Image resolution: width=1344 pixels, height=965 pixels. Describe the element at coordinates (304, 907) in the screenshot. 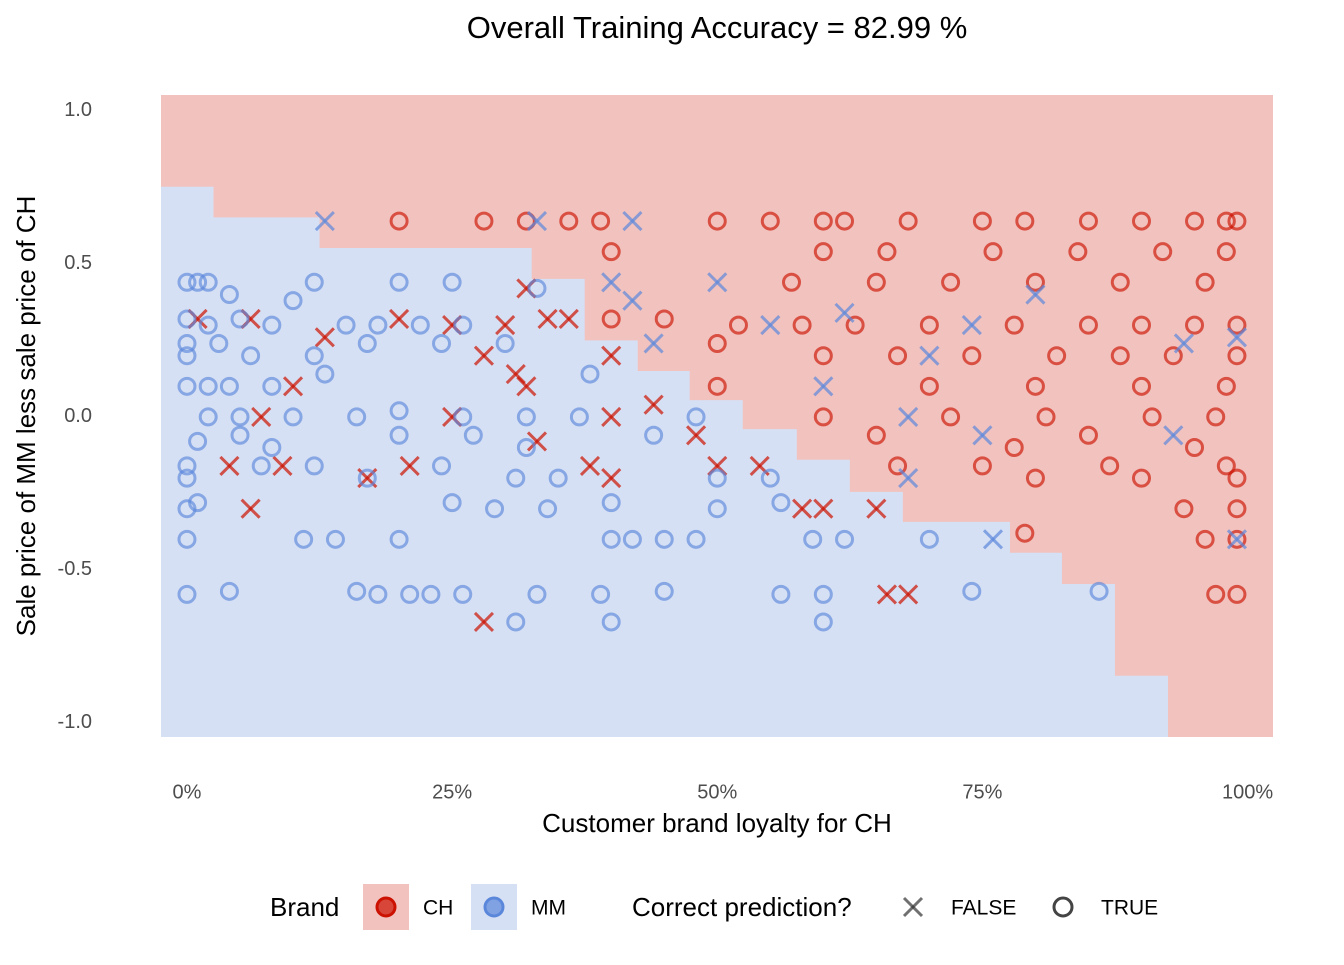

I see `legend-title: Brand` at that location.